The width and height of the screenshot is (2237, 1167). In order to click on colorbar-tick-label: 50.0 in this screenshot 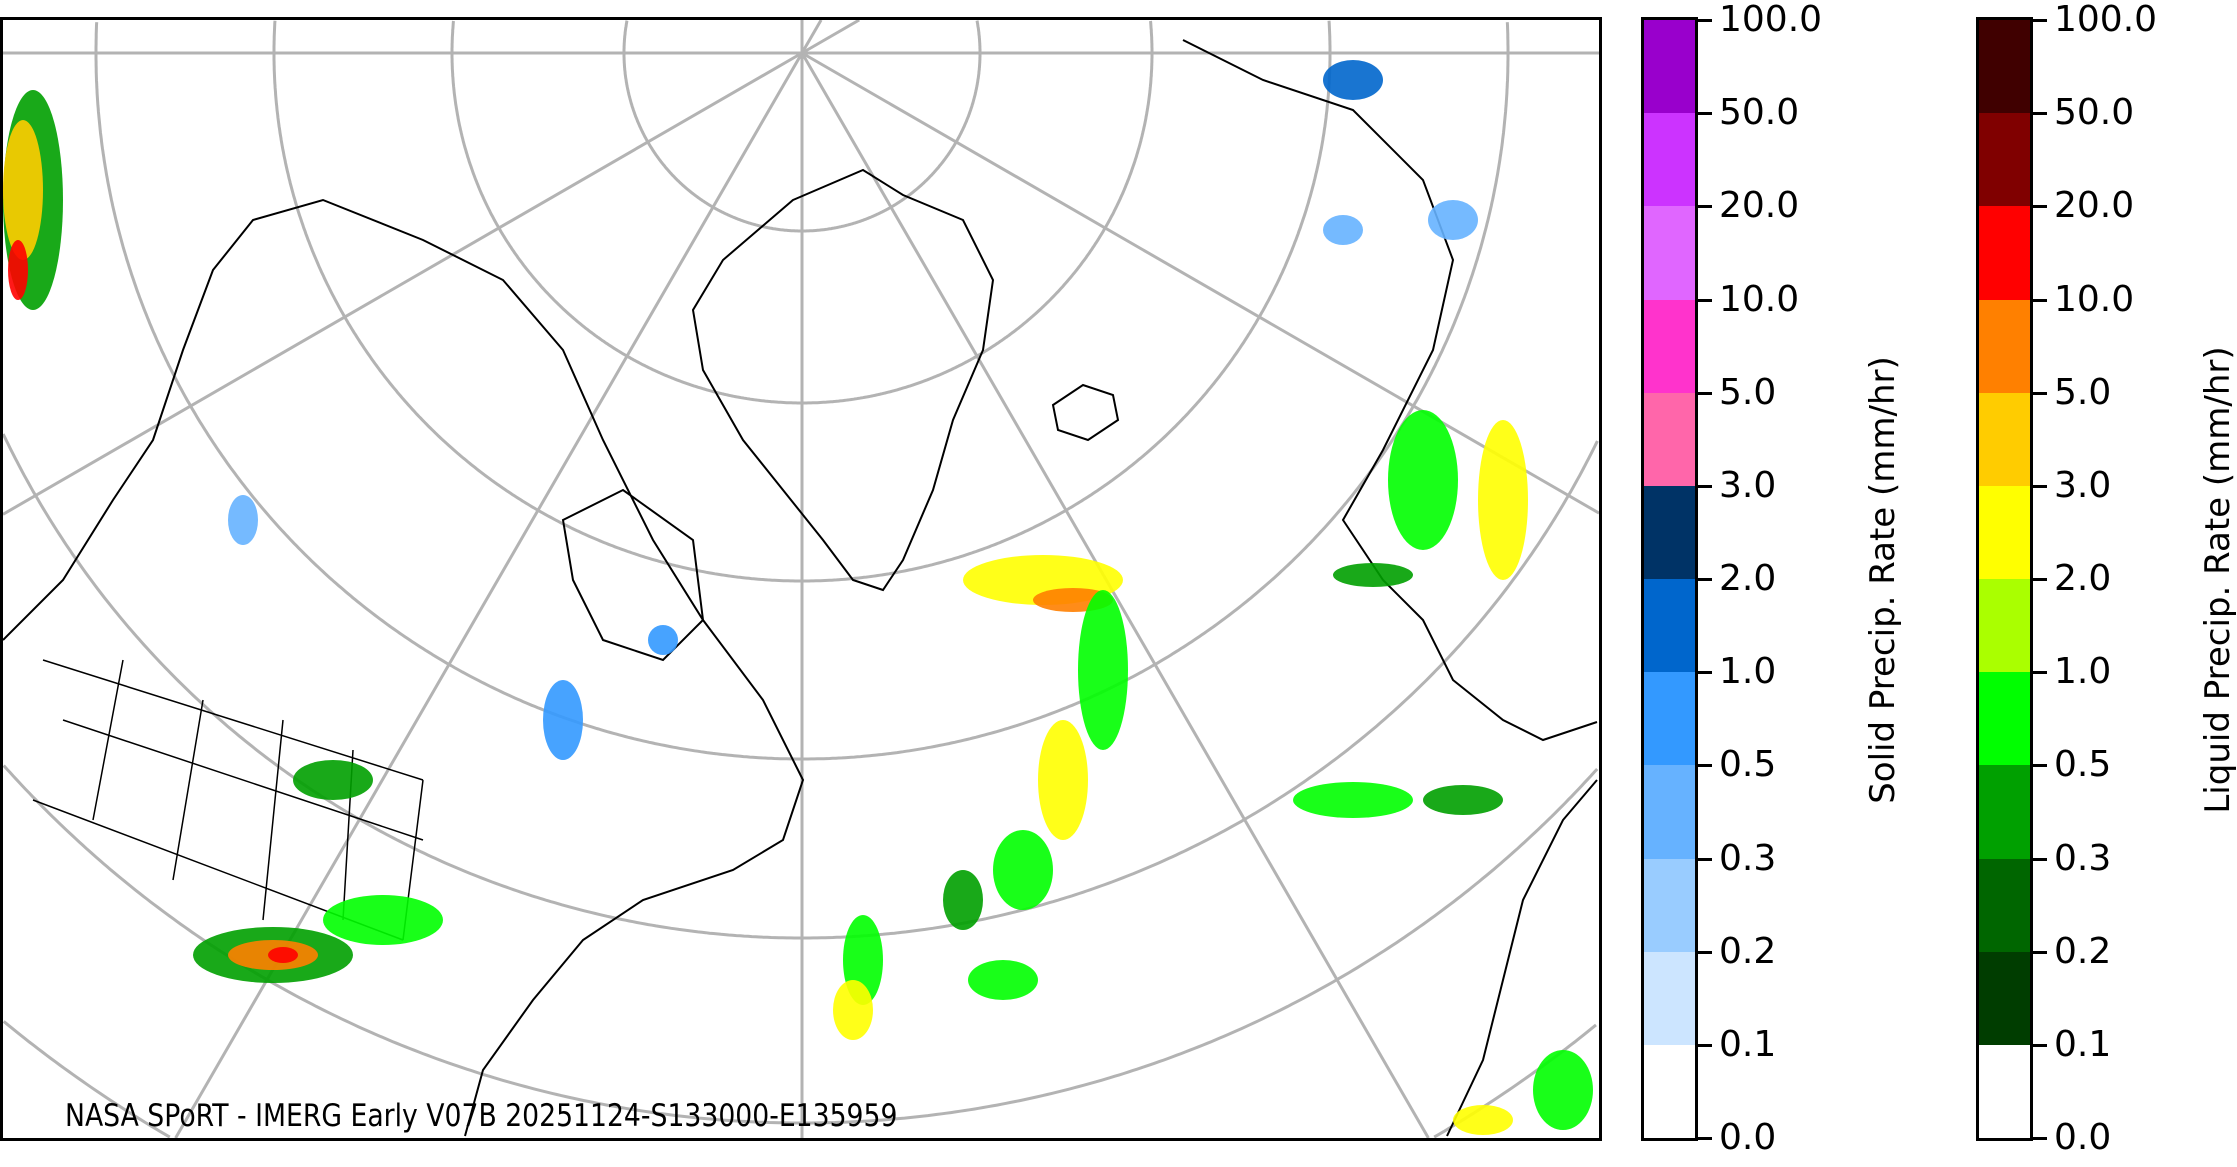, I will do `click(1759, 113)`.